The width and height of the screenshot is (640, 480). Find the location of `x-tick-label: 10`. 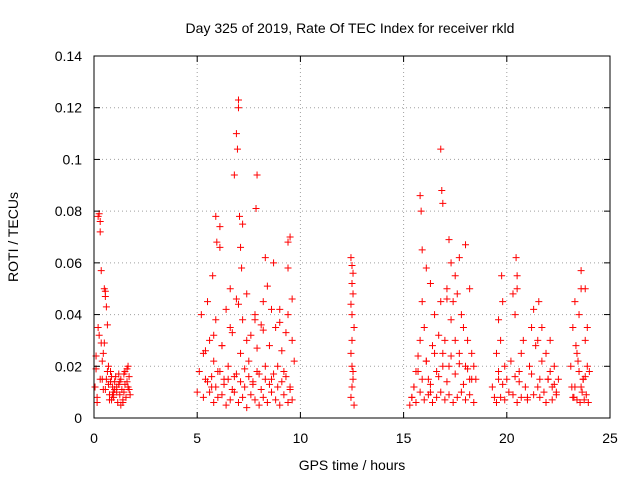

x-tick-label: 10 is located at coordinates (301, 438).